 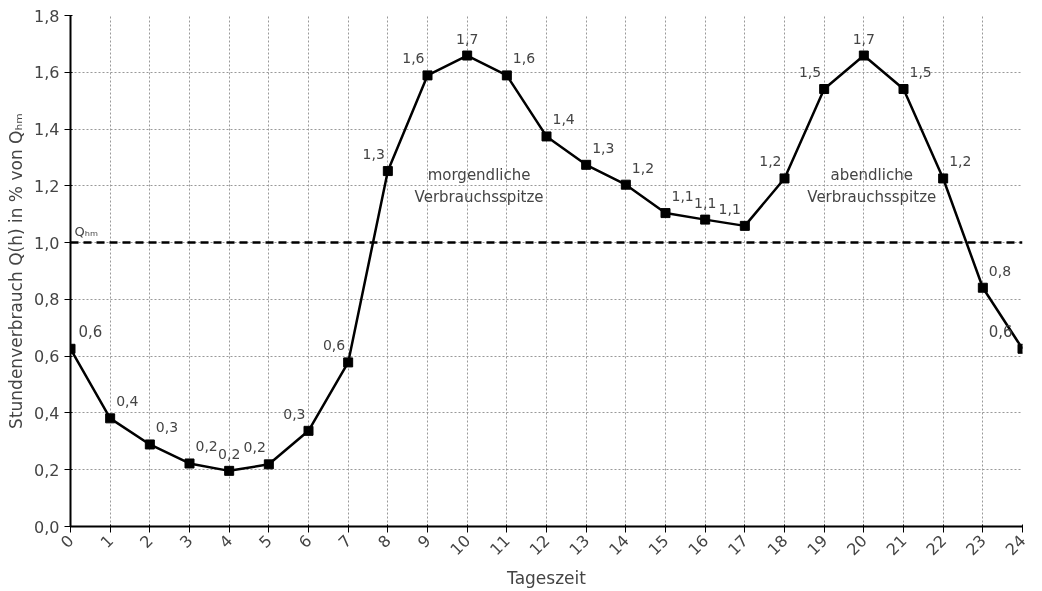 I want to click on x-tick-label: 19, so click(x=817, y=545).